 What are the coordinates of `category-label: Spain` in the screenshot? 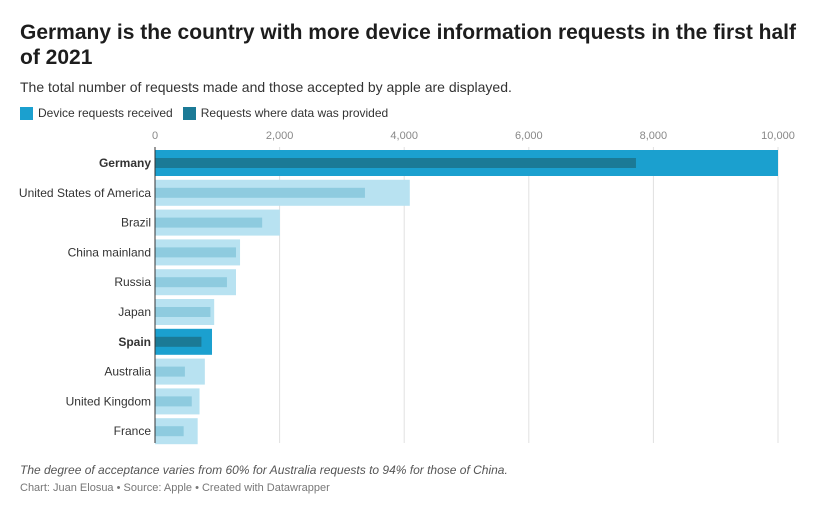 It's located at (134, 342).